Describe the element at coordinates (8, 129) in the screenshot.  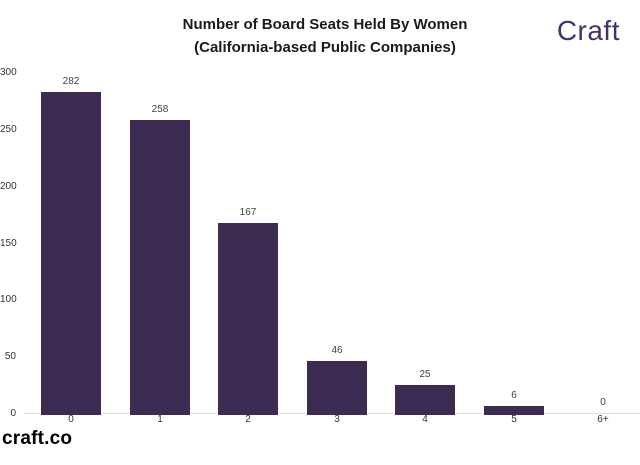
I see `y-tick-label: 250` at that location.